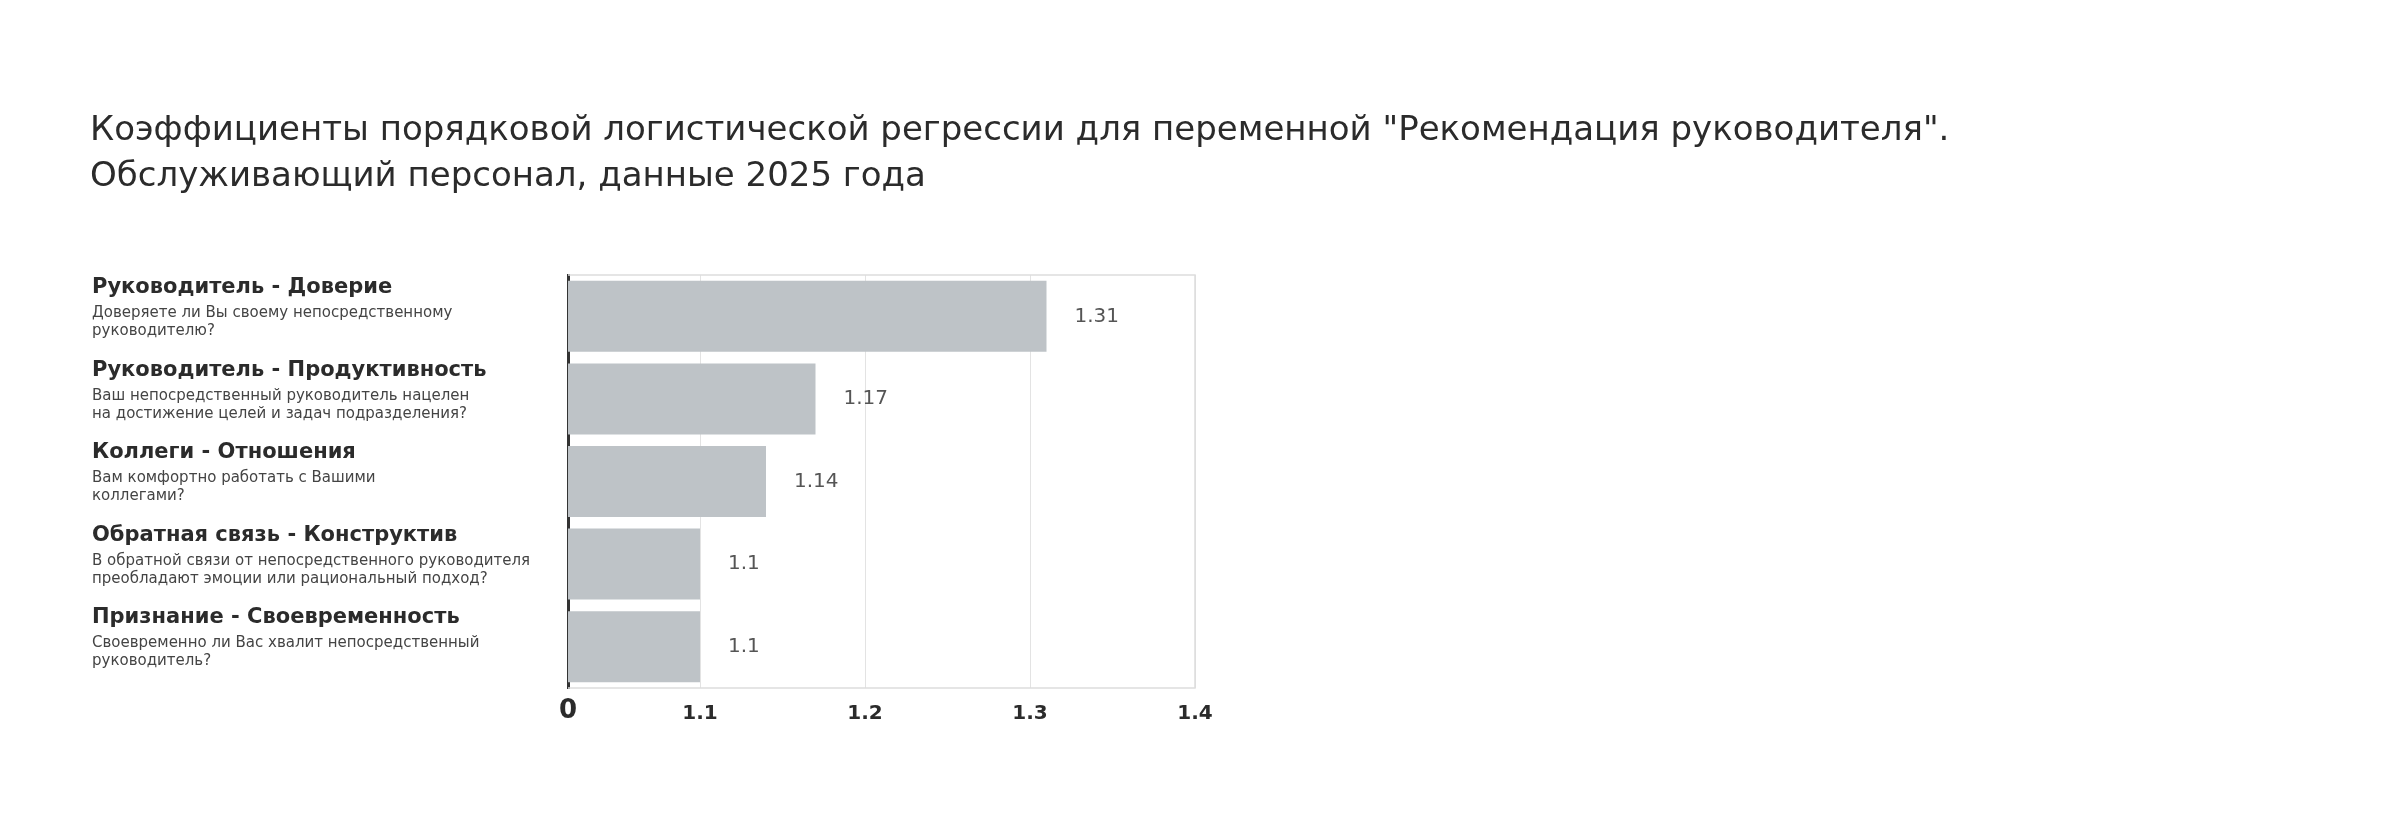 The height and width of the screenshot is (838, 2400). I want to click on y-tick-label: Руководитель - Доверие Доверяете ли Вы своему непосредственному руководителю?, so click(272, 306).